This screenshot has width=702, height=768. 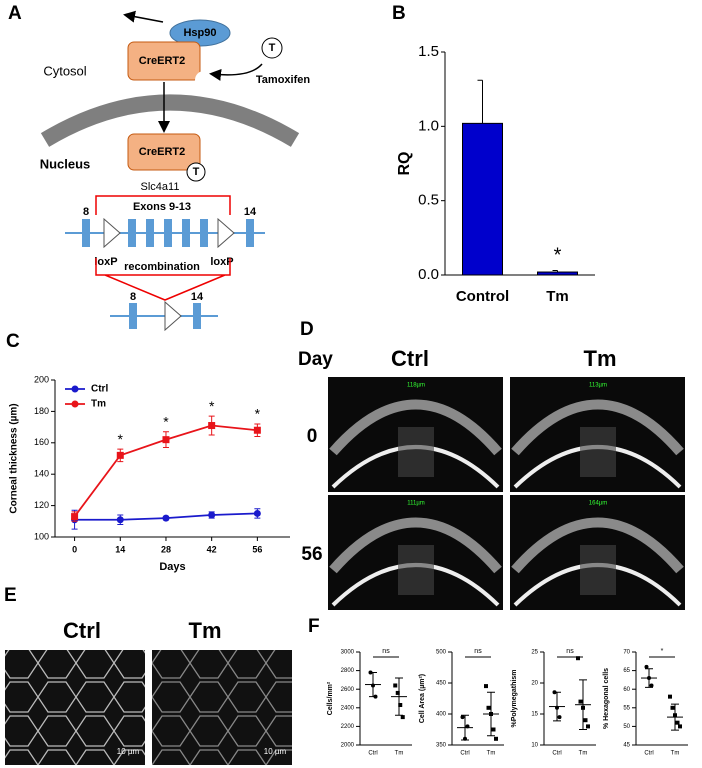 What do you see at coordinates (557, 273) in the screenshot?
I see `bar` at bounding box center [557, 273].